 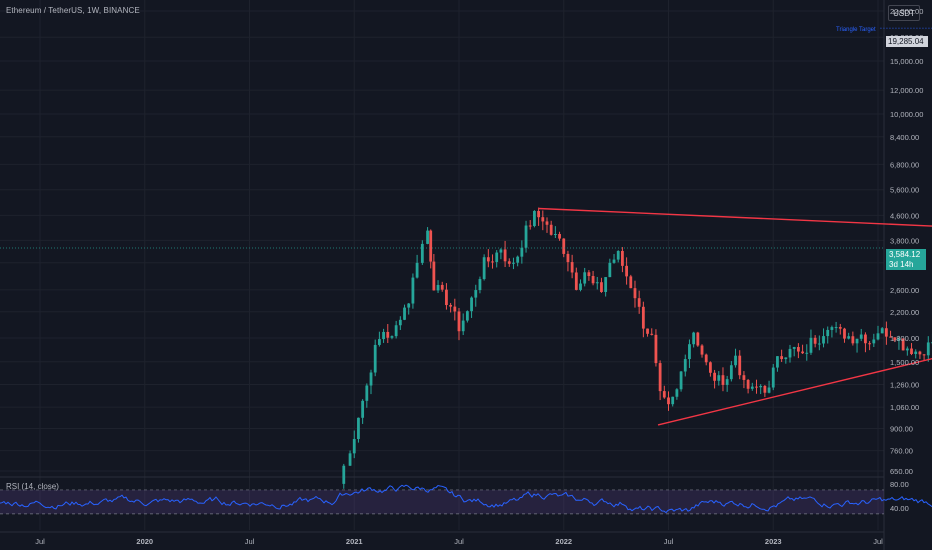 What do you see at coordinates (904, 362) in the screenshot?
I see `price-tick-label: 1,500.00` at bounding box center [904, 362].